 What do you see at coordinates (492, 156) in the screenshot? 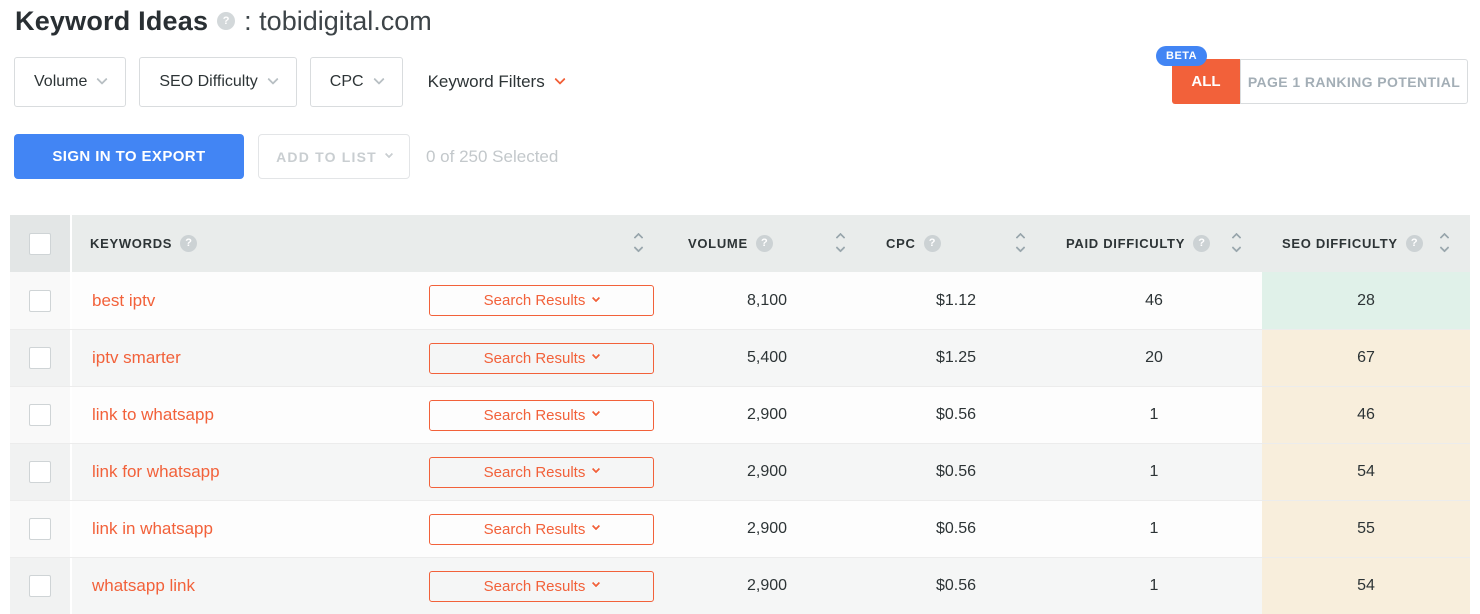
I see `selection-status: 0 of 250 Selected` at bounding box center [492, 156].